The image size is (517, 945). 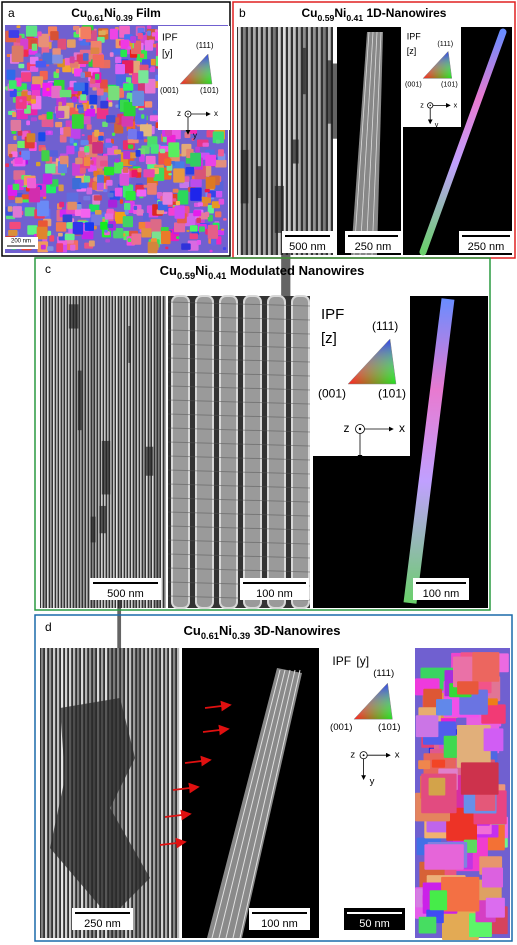 What do you see at coordinates (279, 919) in the screenshot?
I see `scale-bar: 100 nm` at bounding box center [279, 919].